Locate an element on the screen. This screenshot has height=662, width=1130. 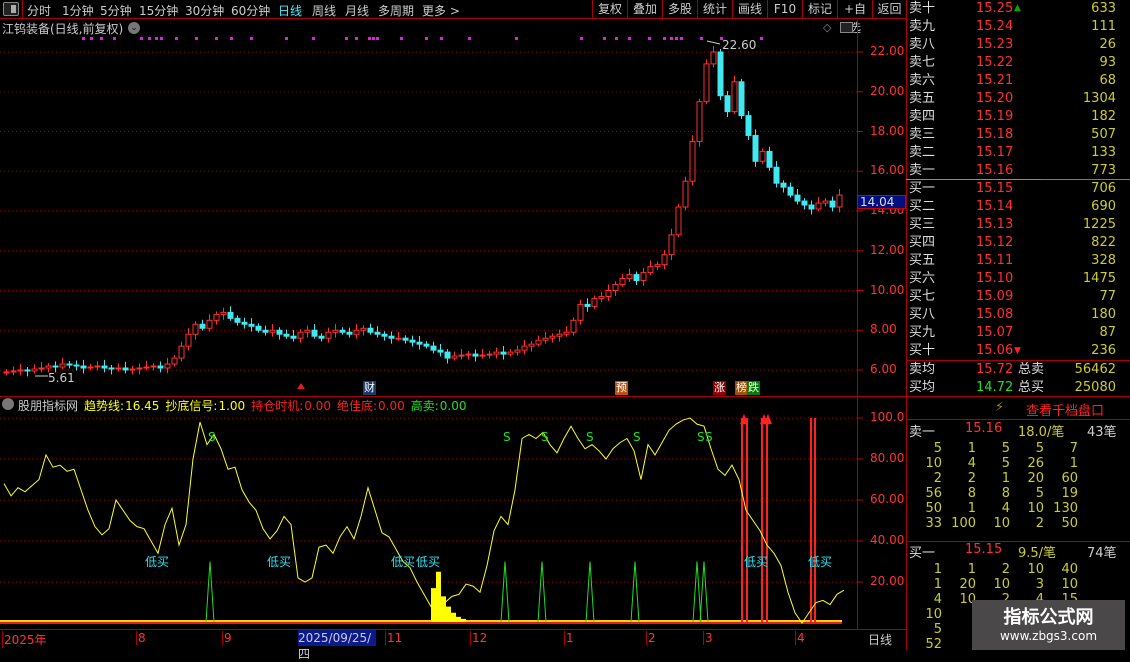
orderbook-row: 卖均 15.72 总卖 56462 is located at coordinates (1015, 370).